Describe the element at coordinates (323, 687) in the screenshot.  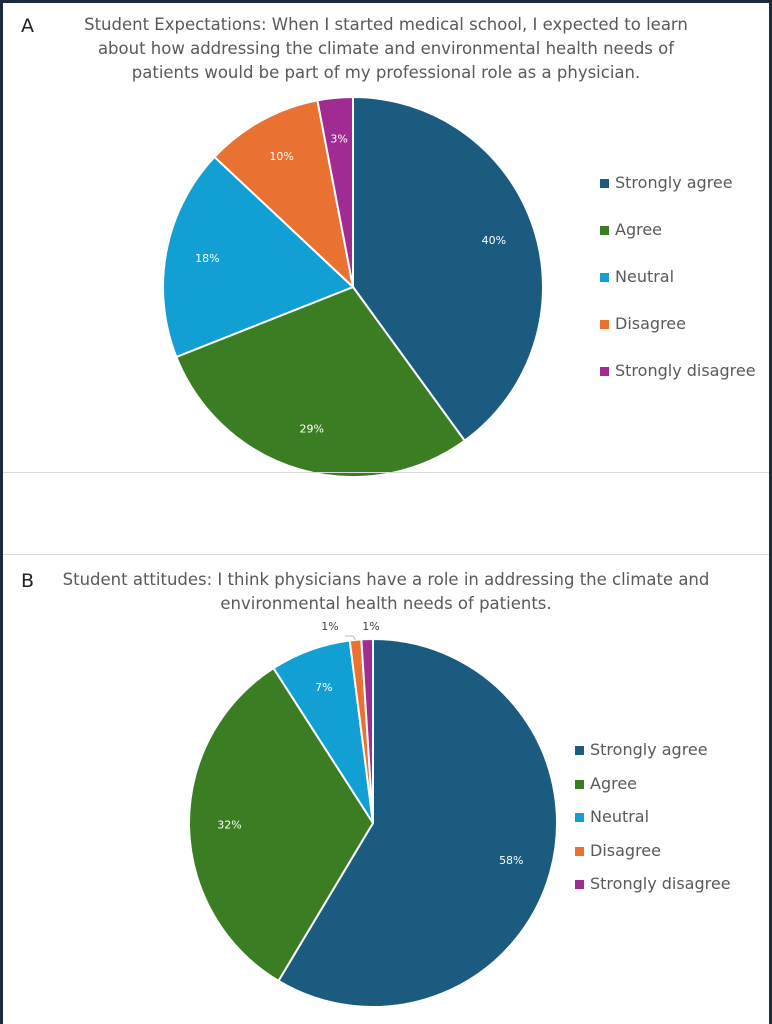
I see `data-label-neutral: 7%` at that location.